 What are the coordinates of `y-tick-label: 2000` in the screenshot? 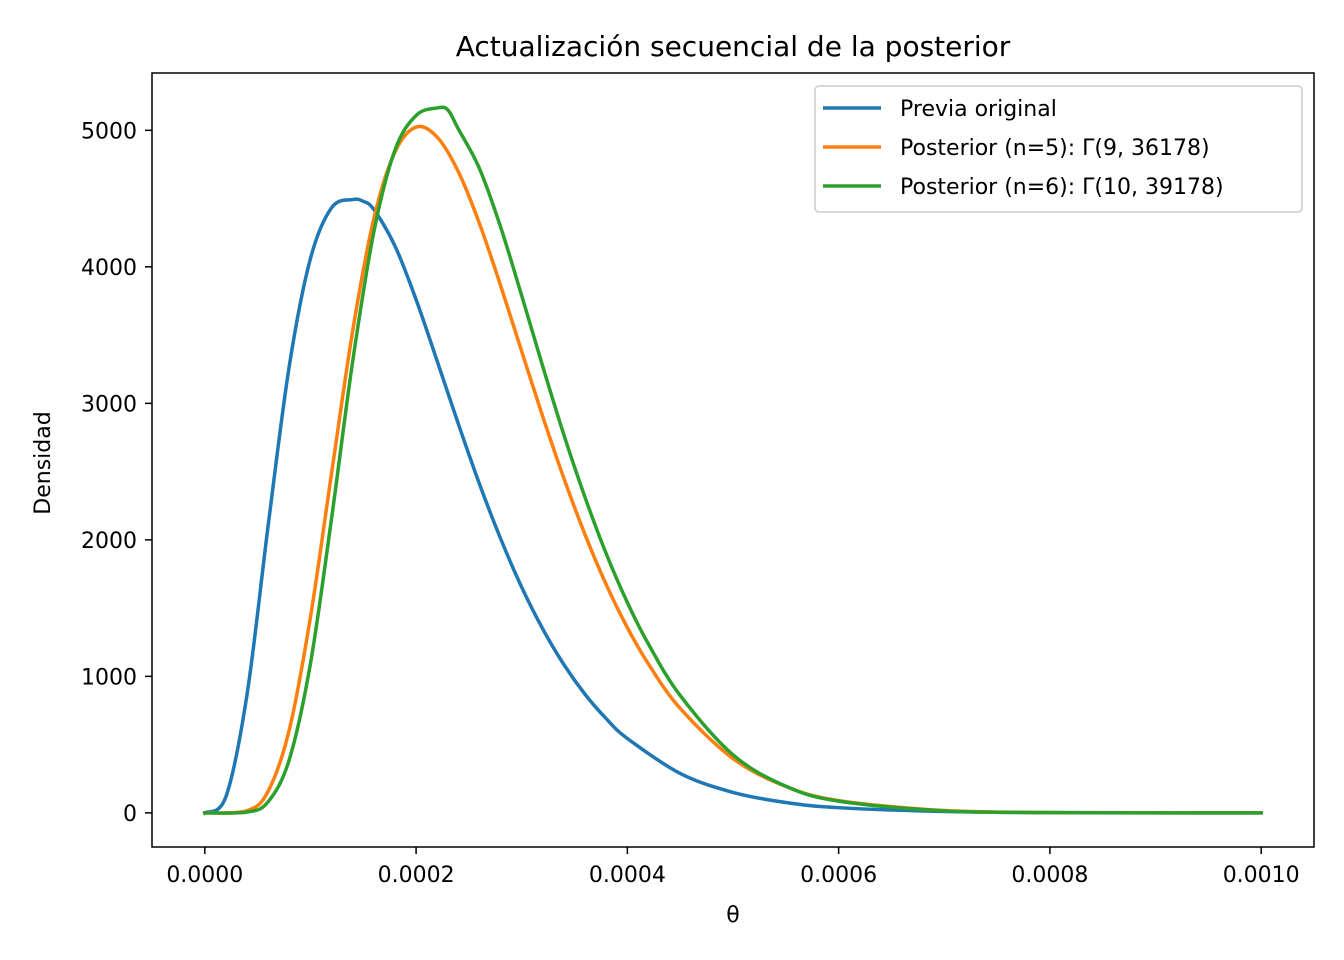 It's located at (109, 541).